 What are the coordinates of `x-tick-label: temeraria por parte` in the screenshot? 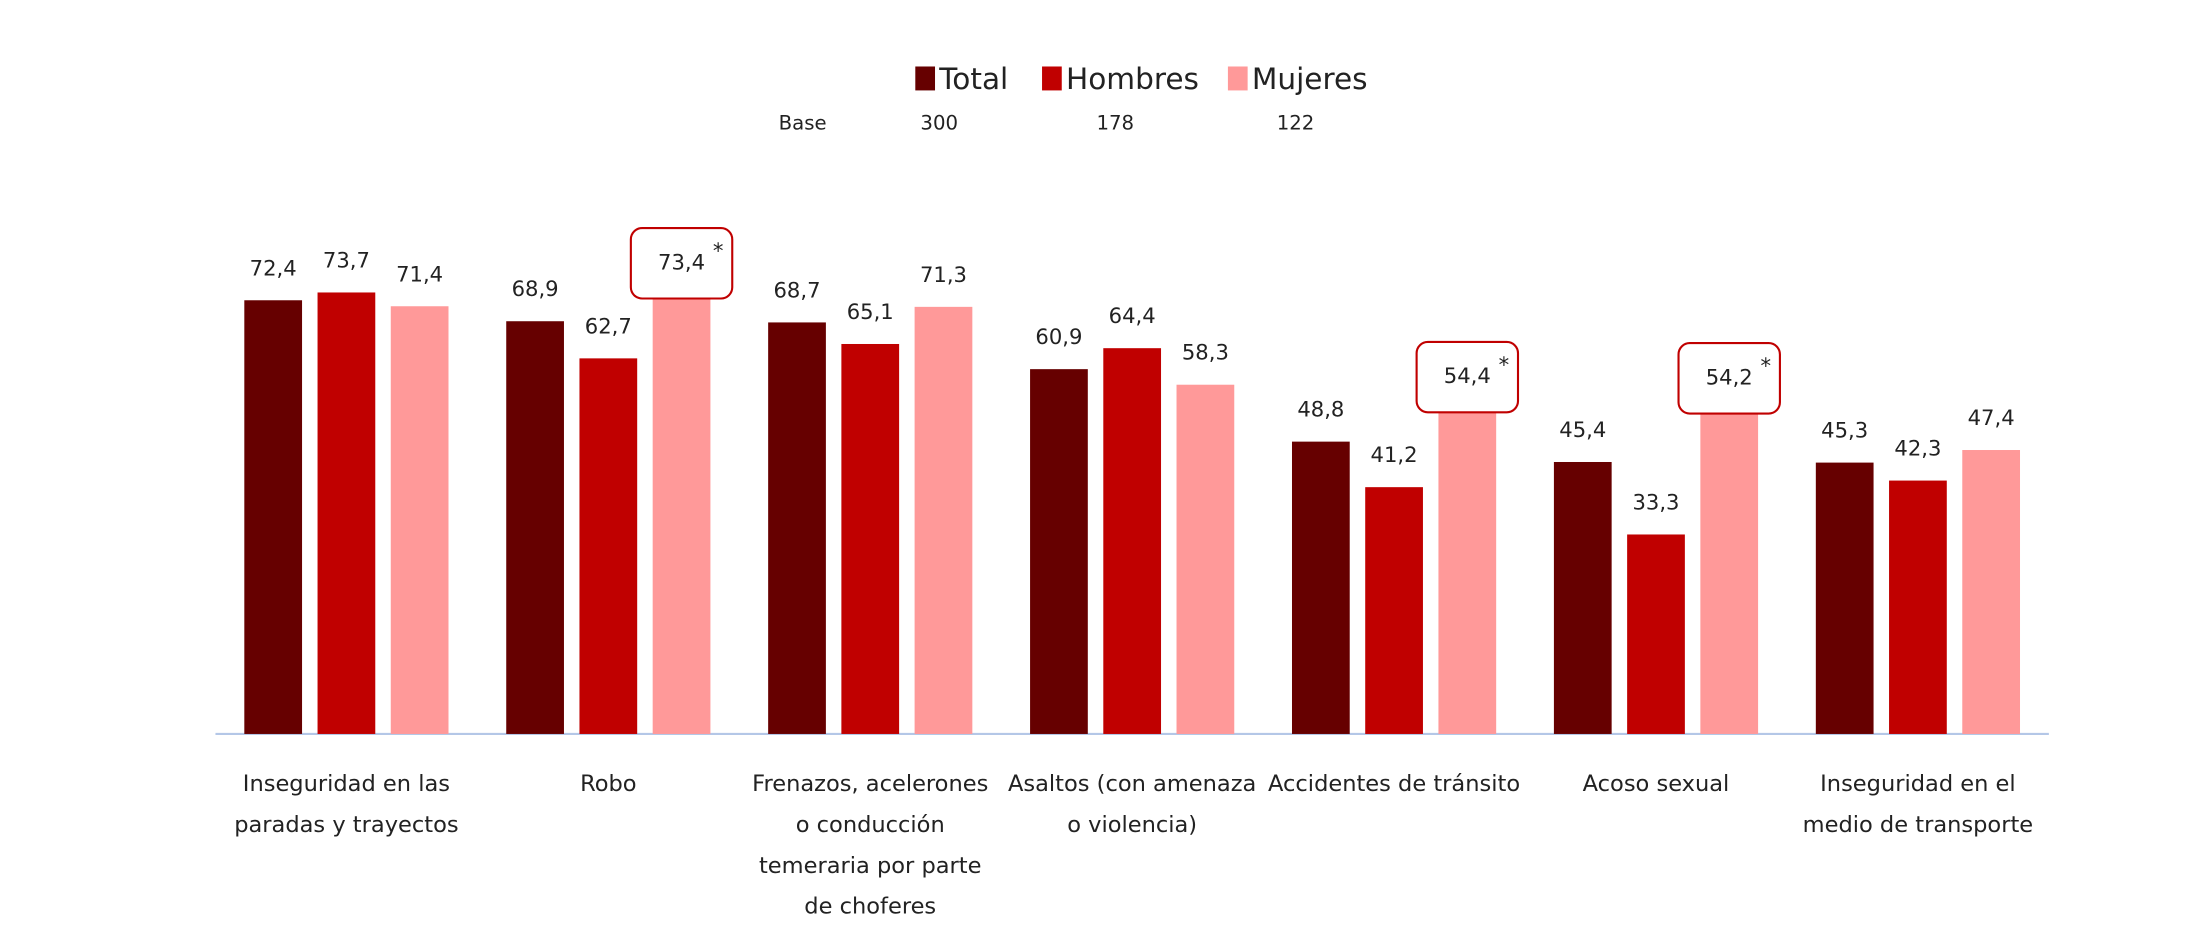 It's located at (870, 866).